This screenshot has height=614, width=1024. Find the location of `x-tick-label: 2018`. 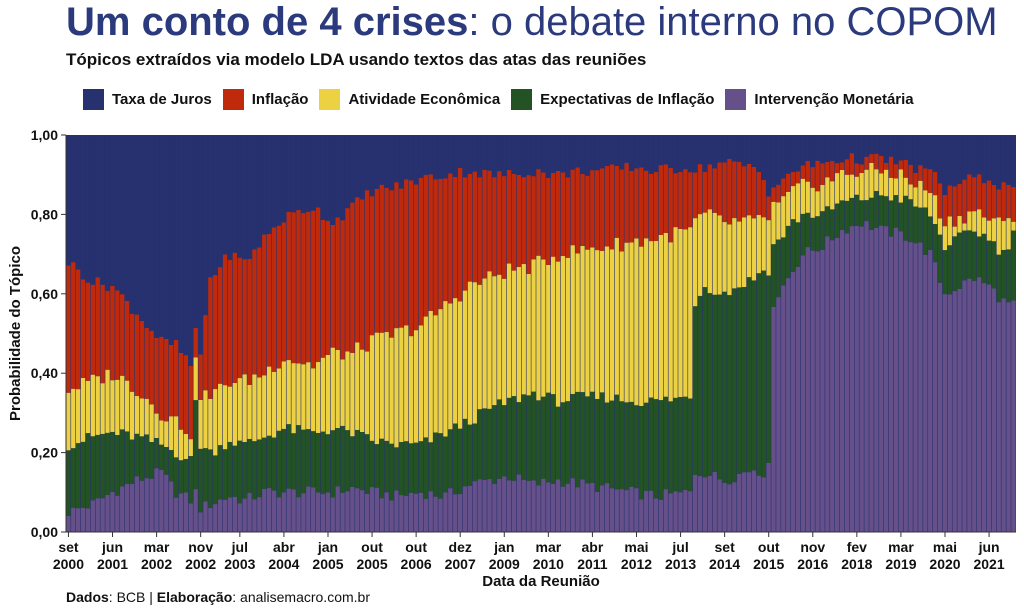

x-tick-label: 2018 is located at coordinates (856, 564).